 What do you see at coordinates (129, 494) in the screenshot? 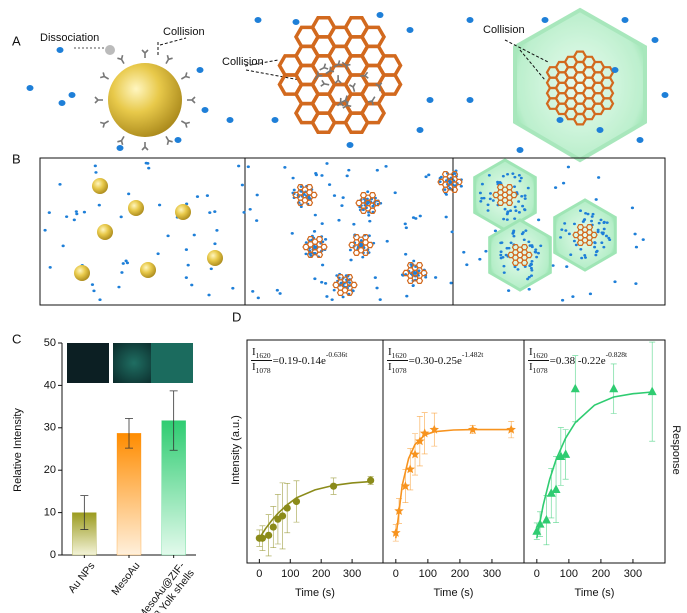
I see `bar` at bounding box center [129, 494].